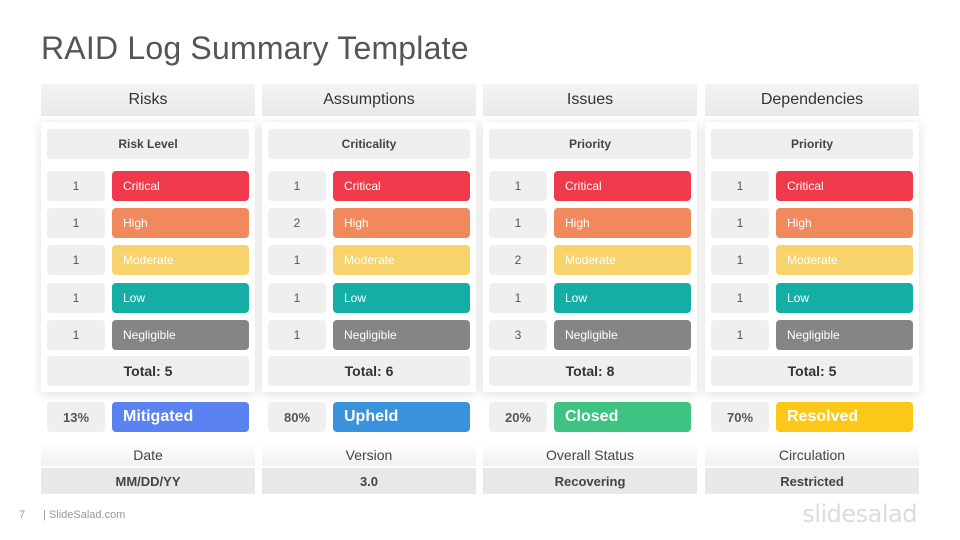 This screenshot has width=960, height=540. I want to click on status-percent: 20%, so click(518, 417).